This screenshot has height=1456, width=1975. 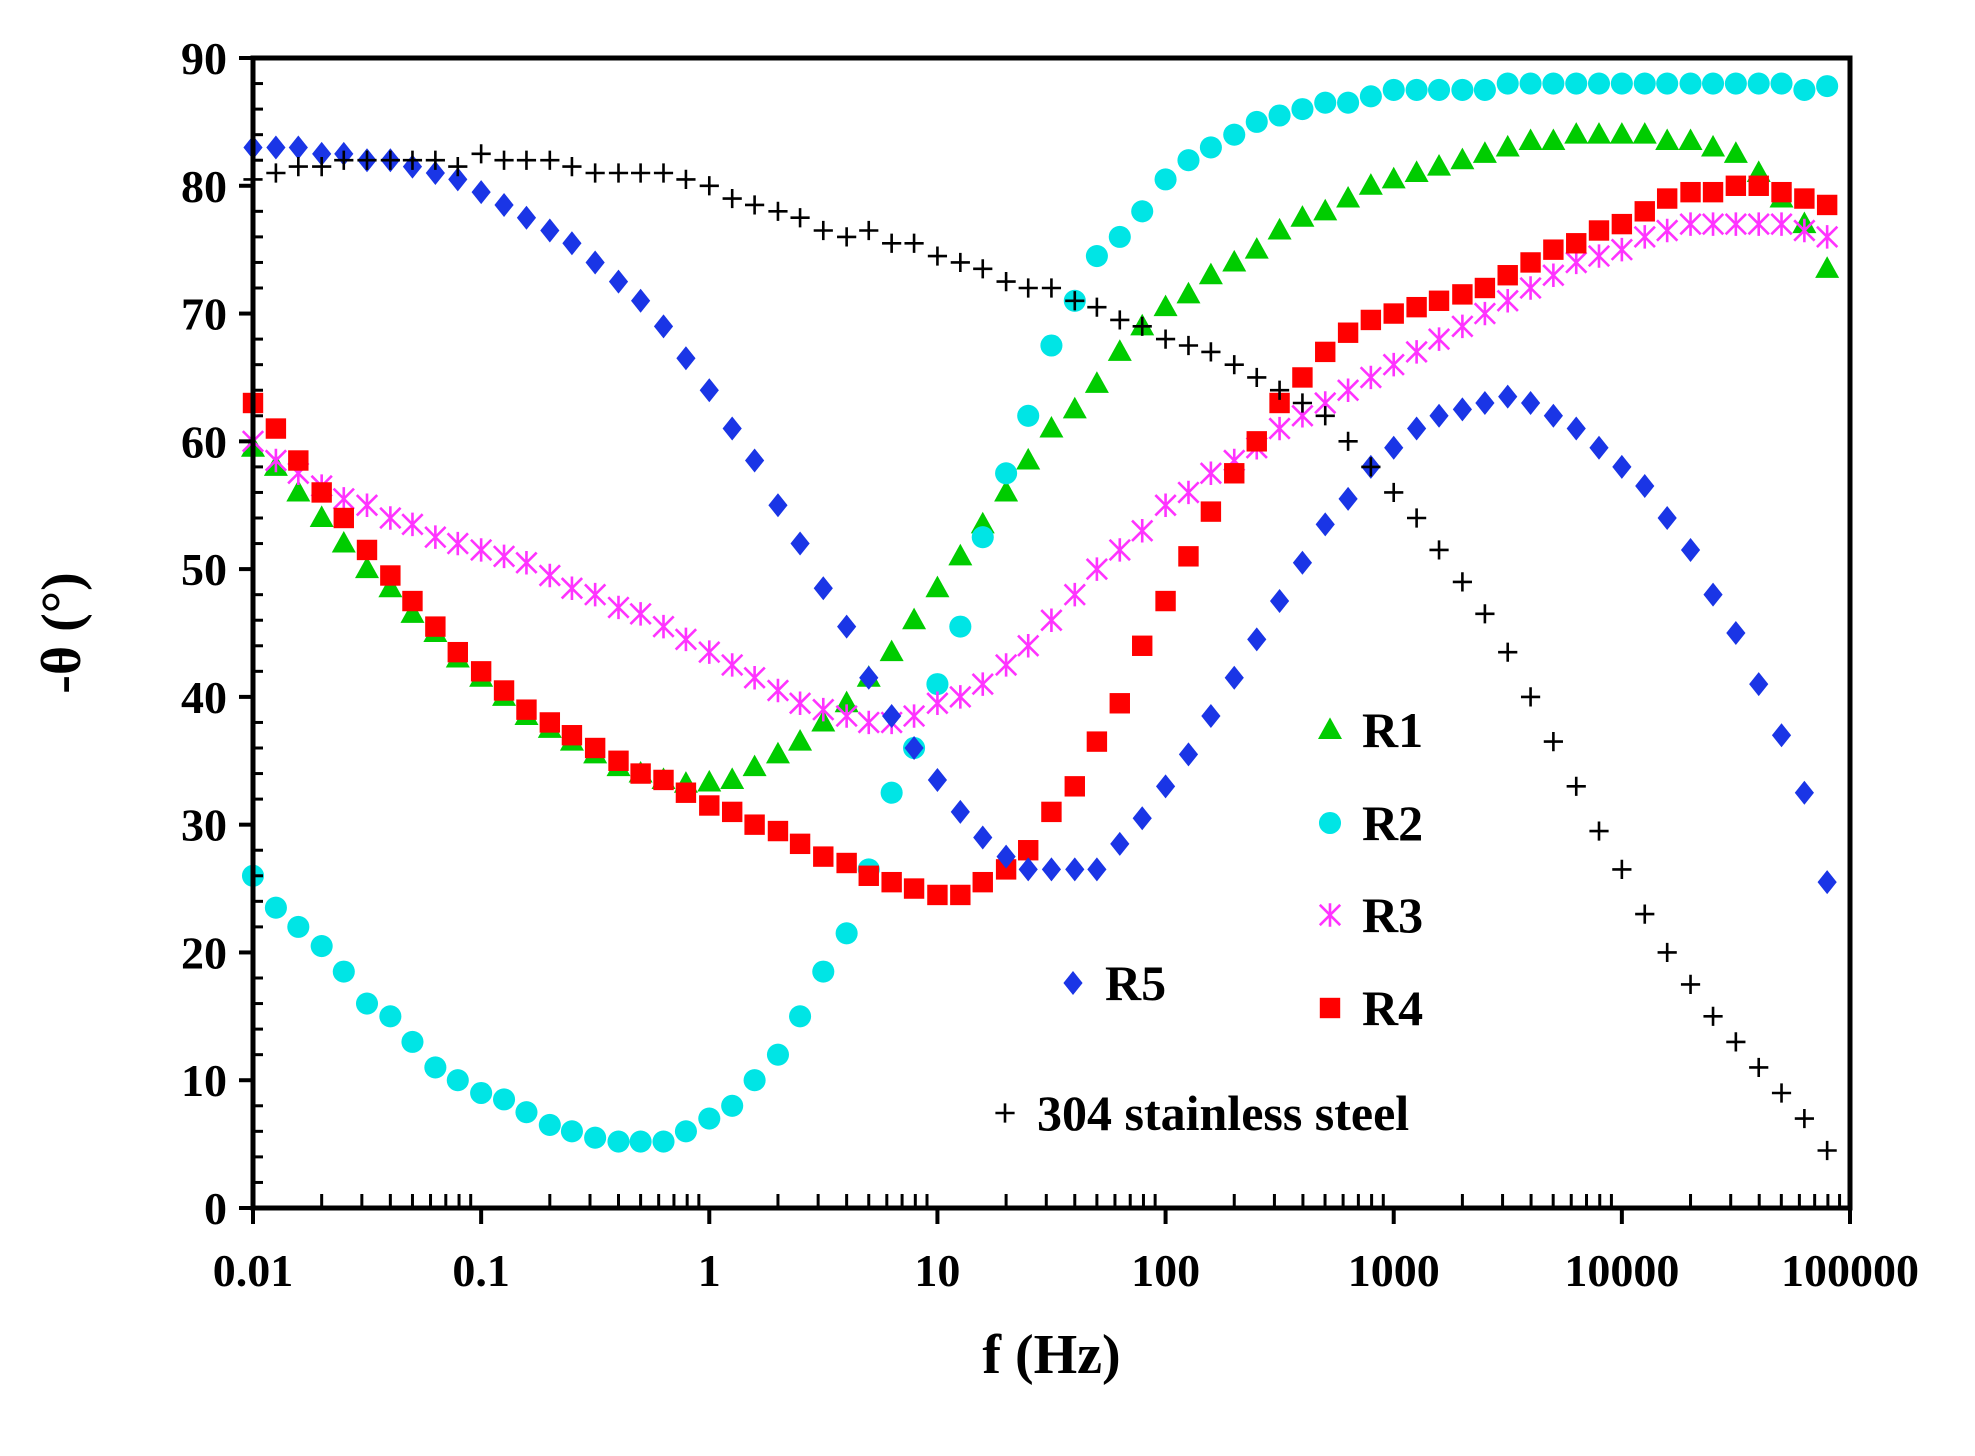 What do you see at coordinates (253, 1270) in the screenshot?
I see `x-tick-label: 0.01` at bounding box center [253, 1270].